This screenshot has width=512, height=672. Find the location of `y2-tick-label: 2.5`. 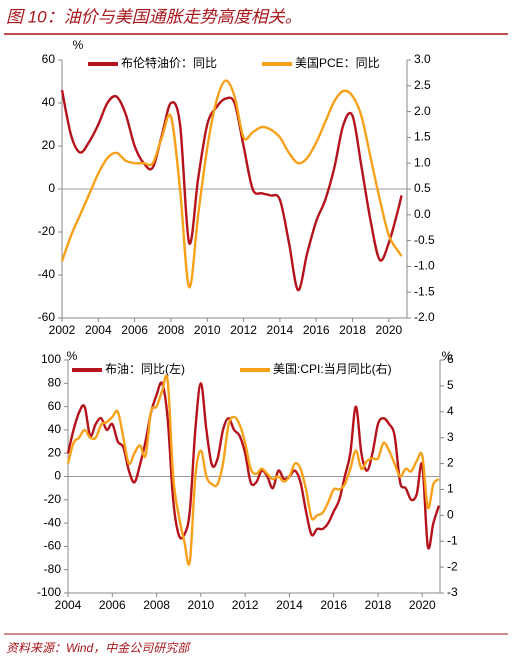

y2-tick-label: 2.5 is located at coordinates (422, 85).